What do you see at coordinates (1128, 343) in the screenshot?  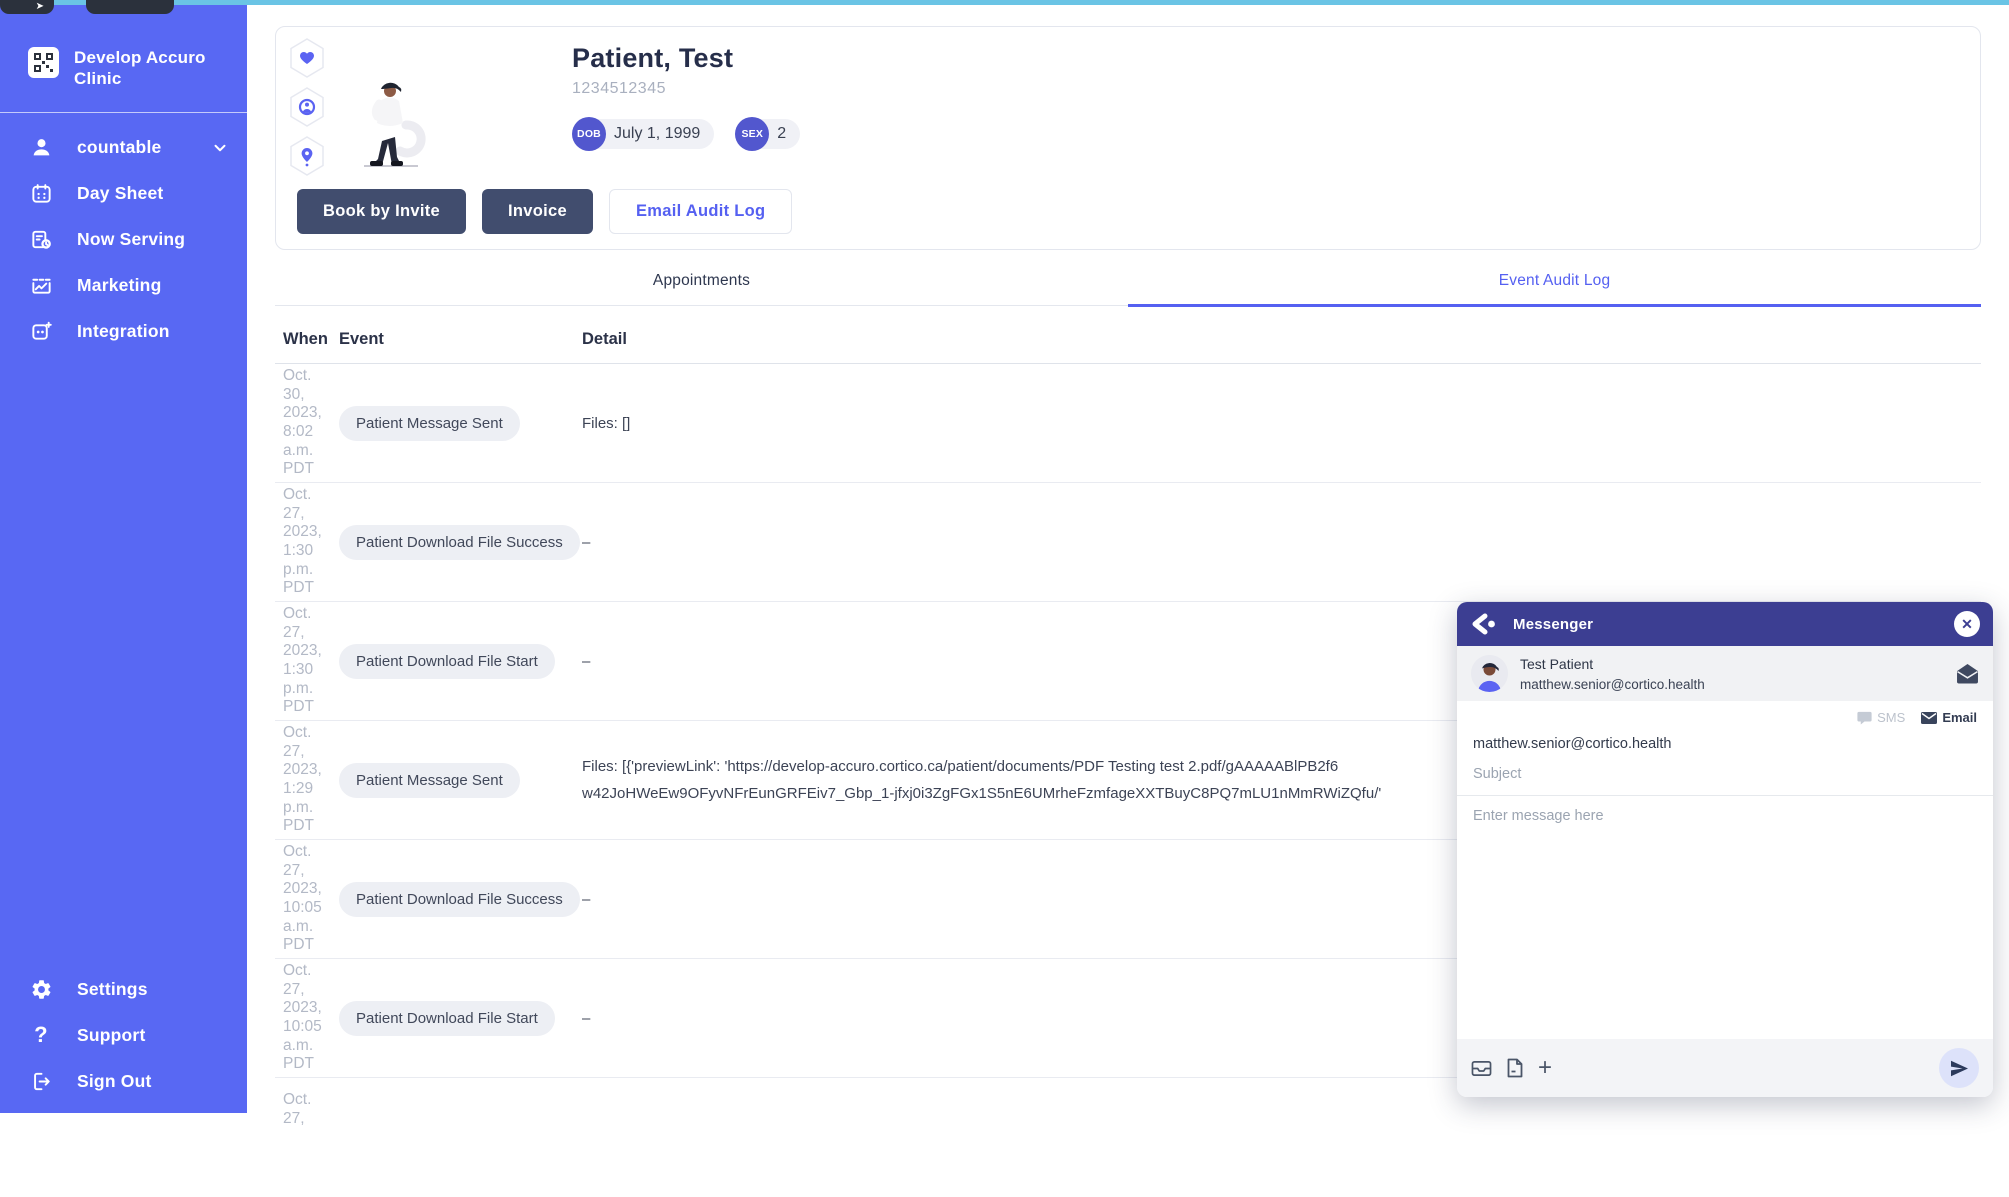 I see `table-header-row: When Event Detail` at bounding box center [1128, 343].